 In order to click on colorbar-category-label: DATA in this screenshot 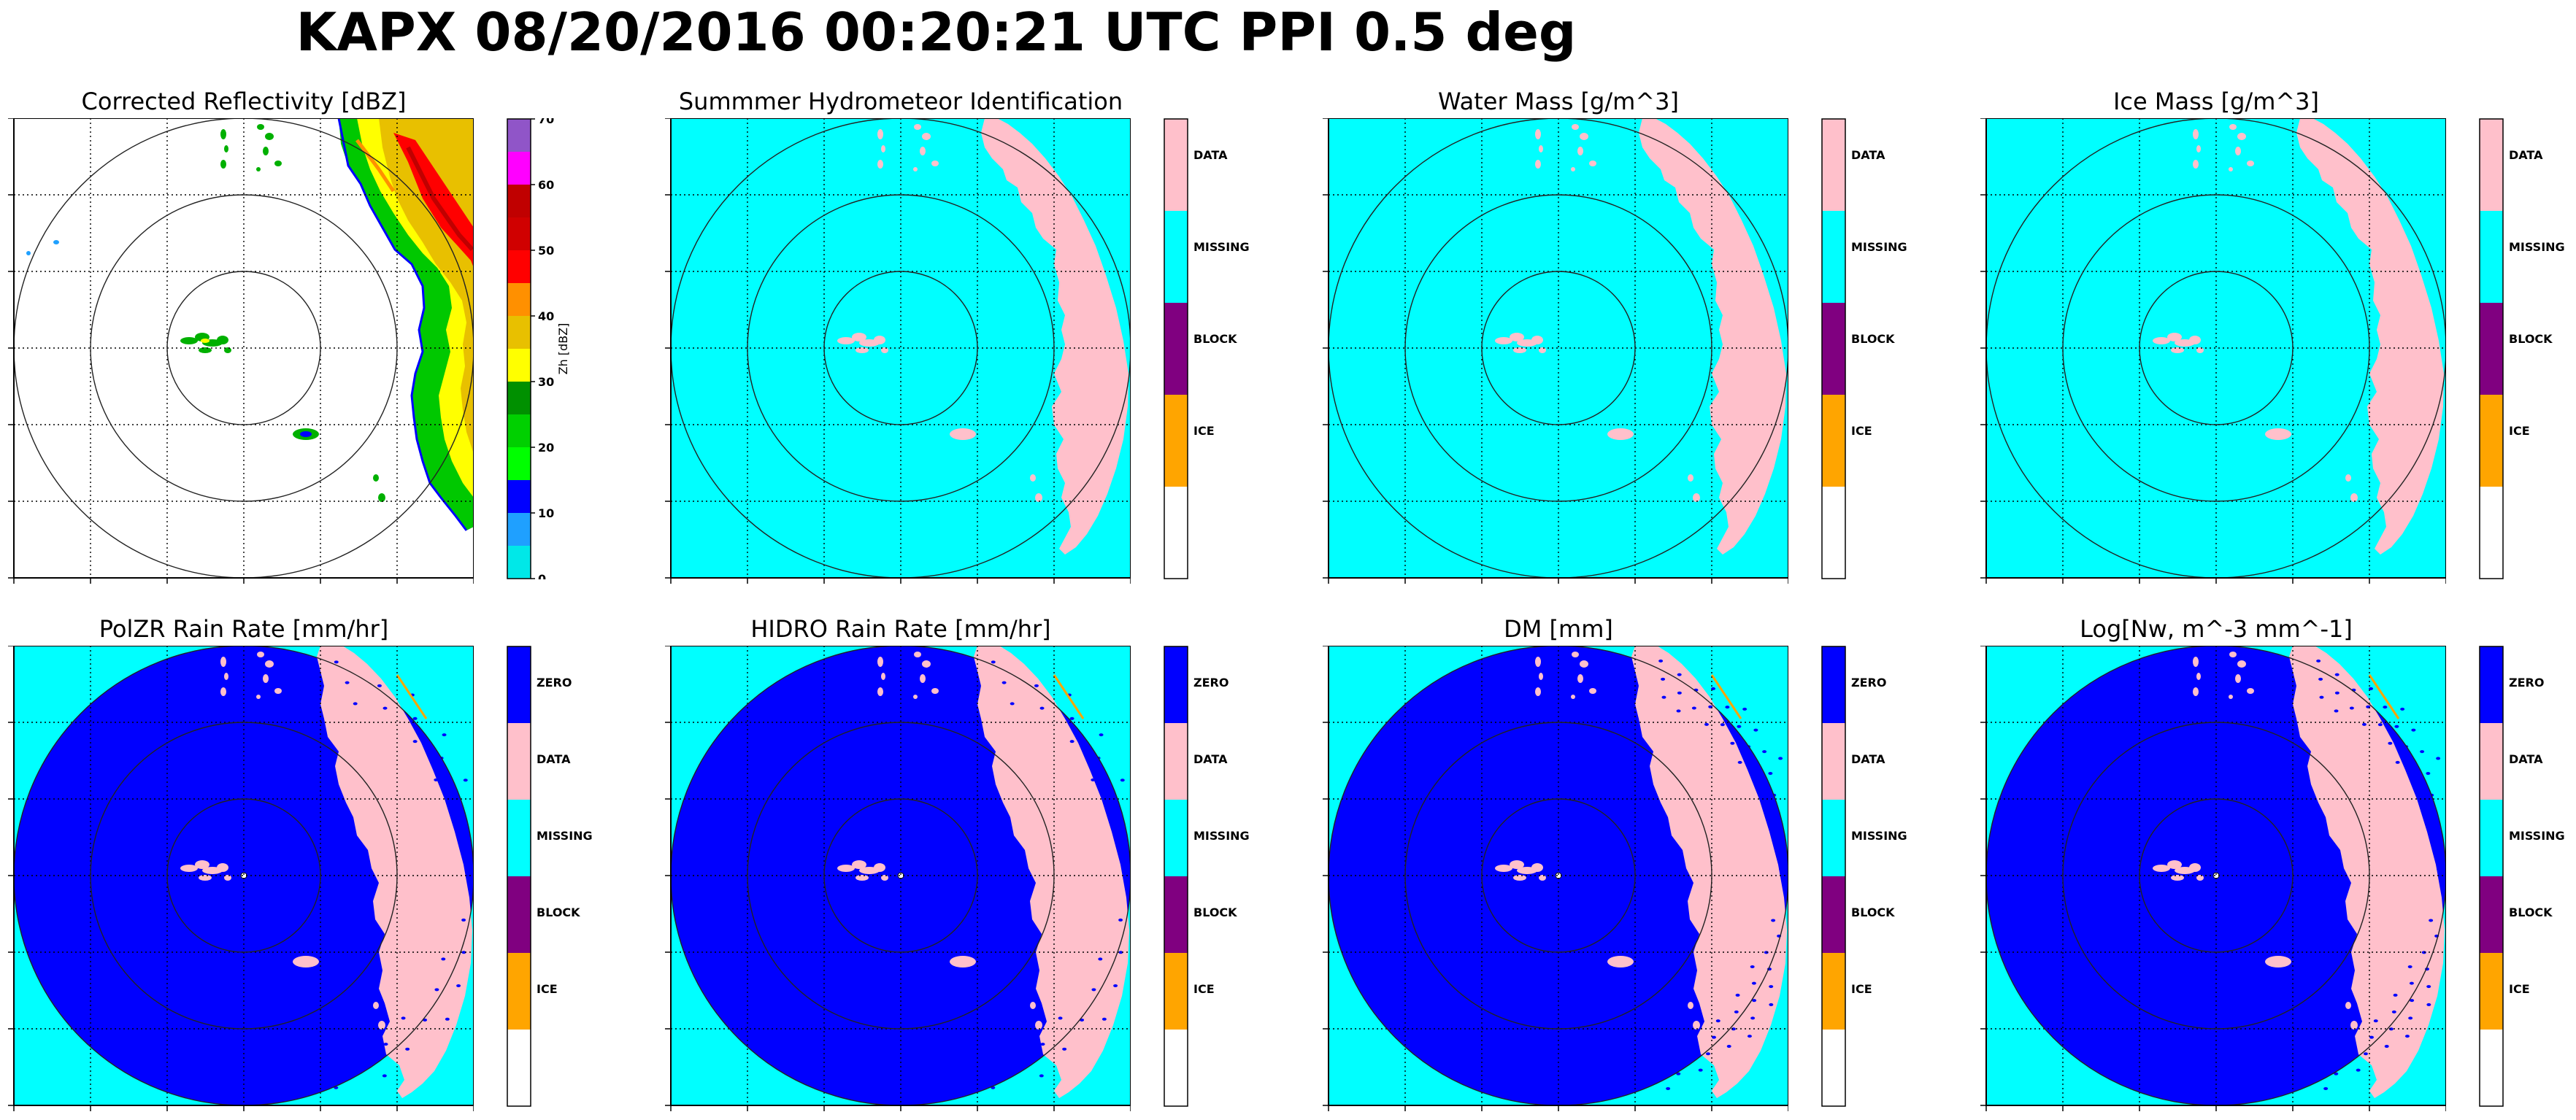, I will do `click(1210, 155)`.